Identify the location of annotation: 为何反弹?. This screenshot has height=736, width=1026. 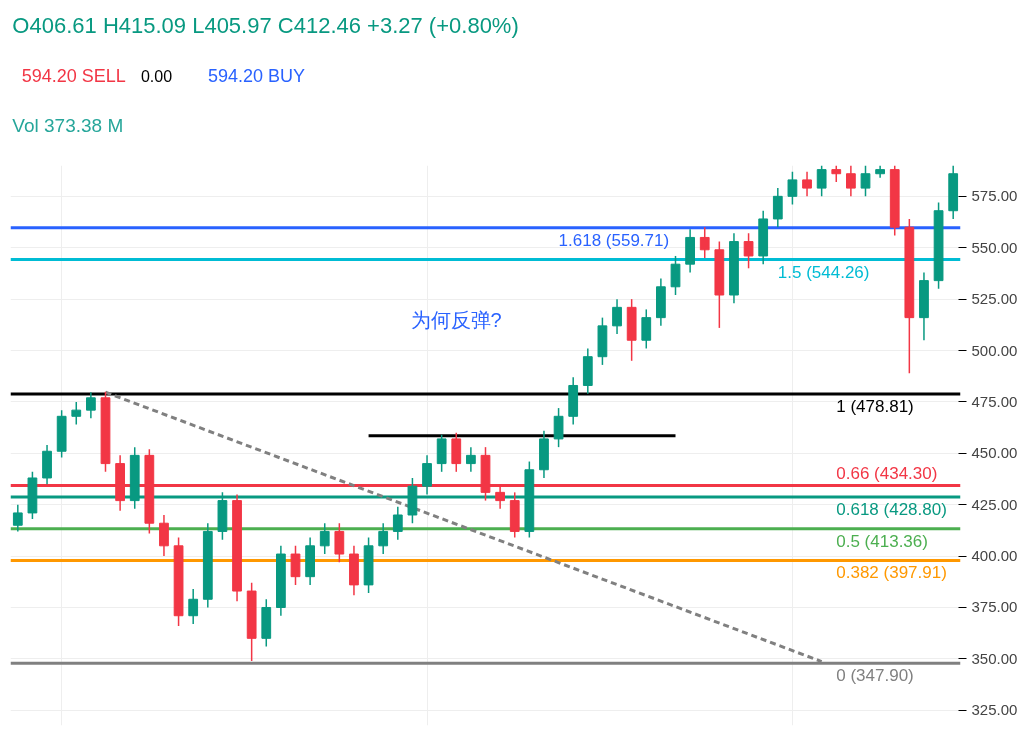
(456, 319).